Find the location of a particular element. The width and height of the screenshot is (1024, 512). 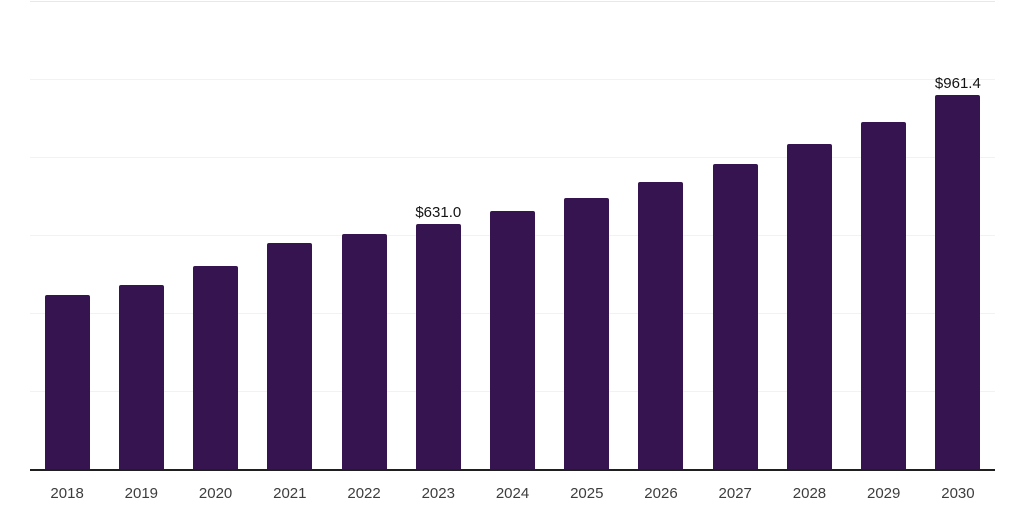

bar-2019 is located at coordinates (141, 377).